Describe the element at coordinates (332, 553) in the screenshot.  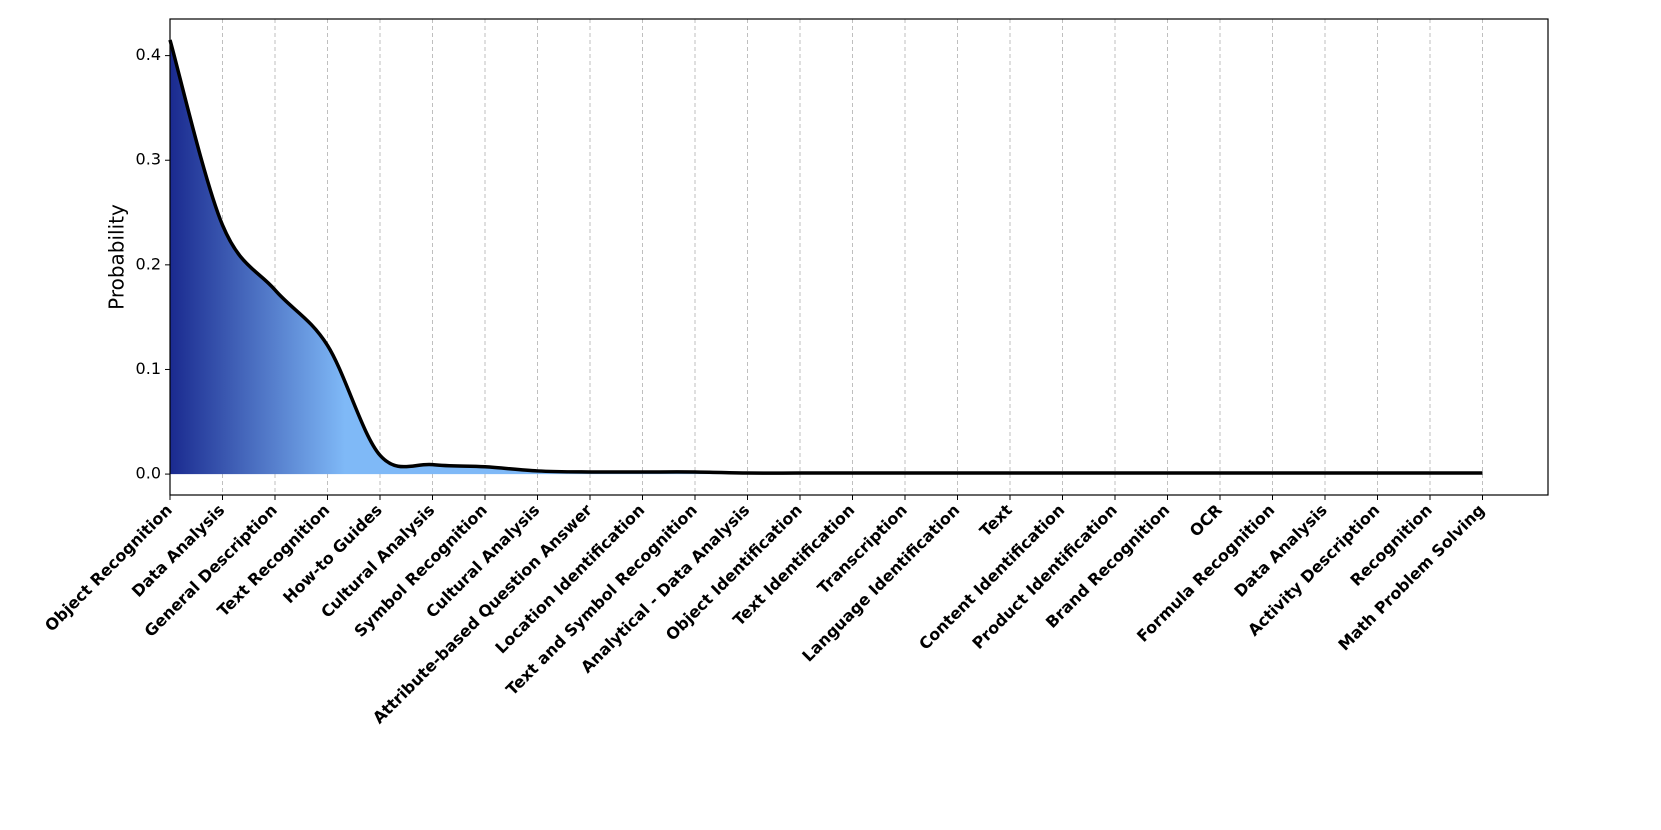
I see `x-tick-label: How-to Guides` at that location.